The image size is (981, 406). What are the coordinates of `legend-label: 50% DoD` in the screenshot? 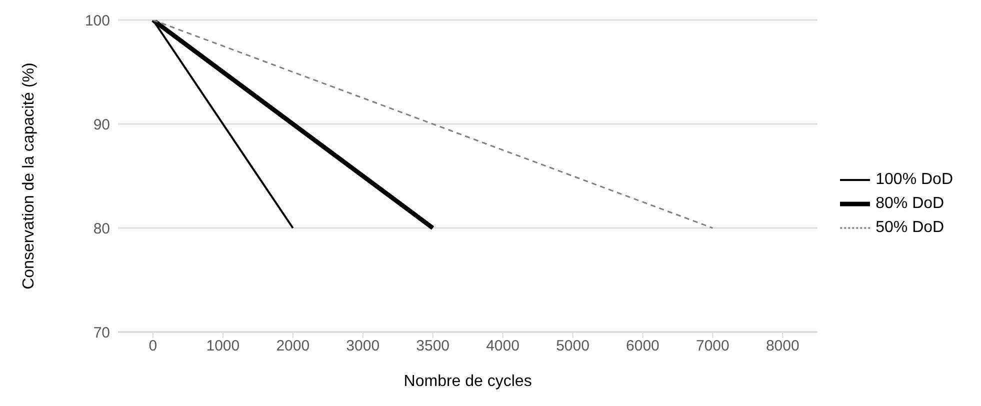 It's located at (910, 228).